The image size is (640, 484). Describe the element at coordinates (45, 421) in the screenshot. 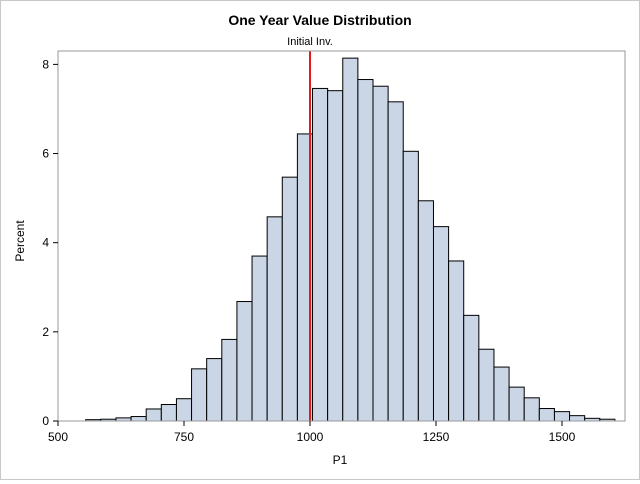

I see `y-tick-label: 0` at that location.